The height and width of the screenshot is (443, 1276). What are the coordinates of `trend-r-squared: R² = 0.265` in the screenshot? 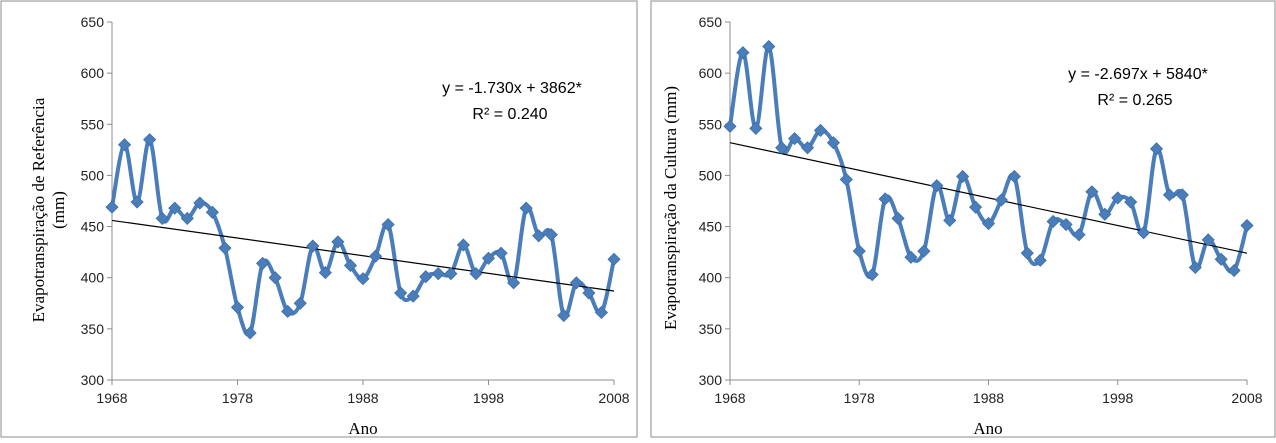 It's located at (1134, 100).